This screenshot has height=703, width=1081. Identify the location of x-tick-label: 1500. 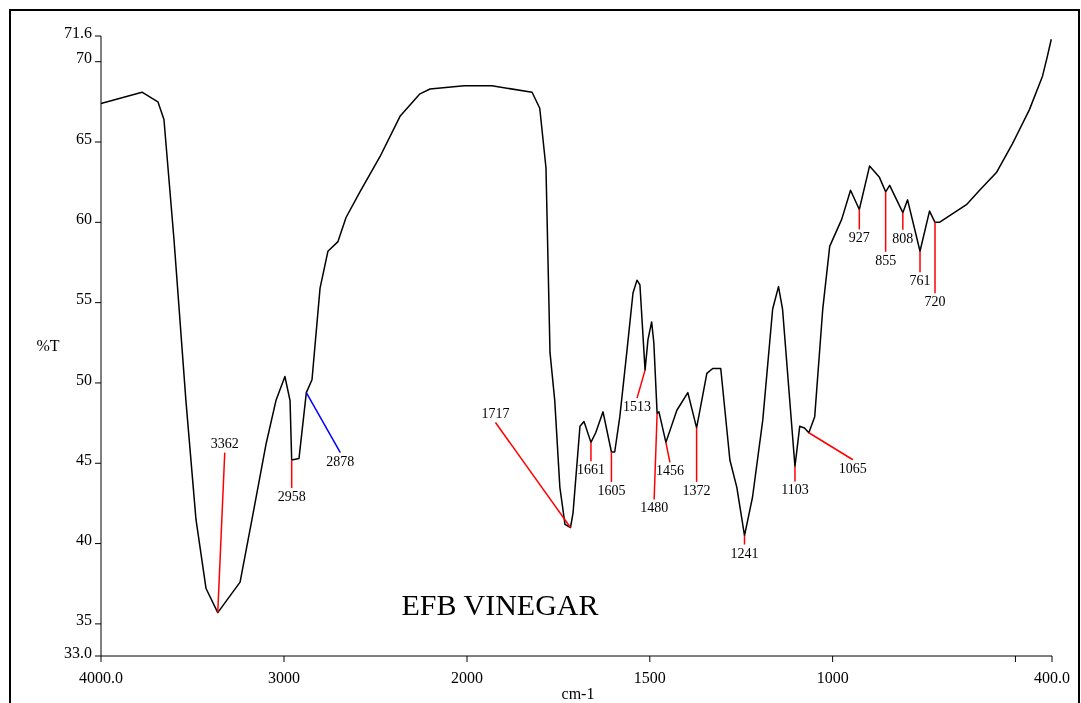
(649, 677).